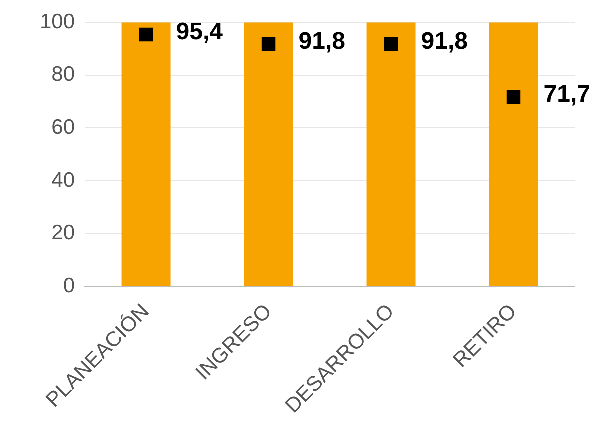 The height and width of the screenshot is (426, 595). Describe the element at coordinates (64, 233) in the screenshot. I see `y-tick-label: 20` at that location.